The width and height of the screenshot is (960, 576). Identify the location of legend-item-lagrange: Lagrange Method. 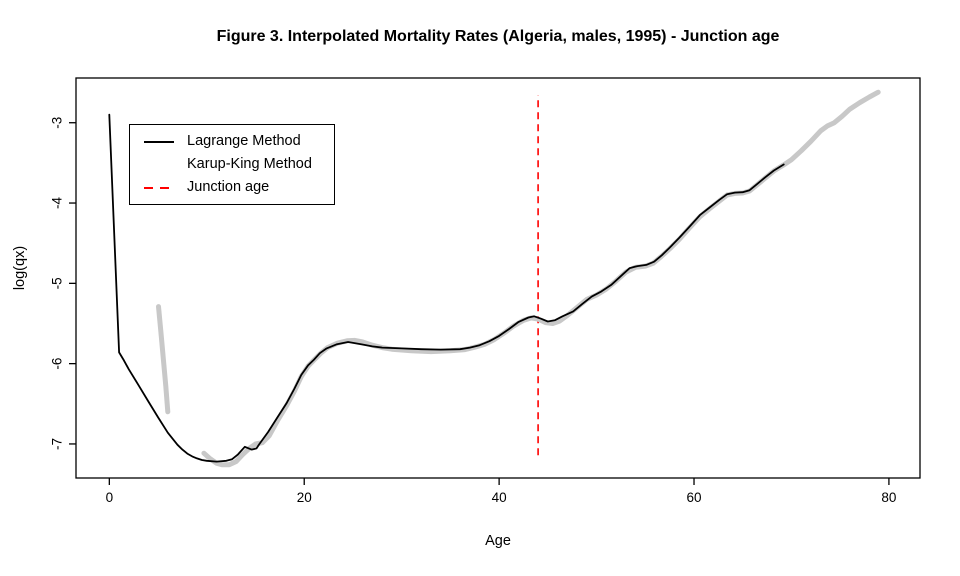
(239, 141).